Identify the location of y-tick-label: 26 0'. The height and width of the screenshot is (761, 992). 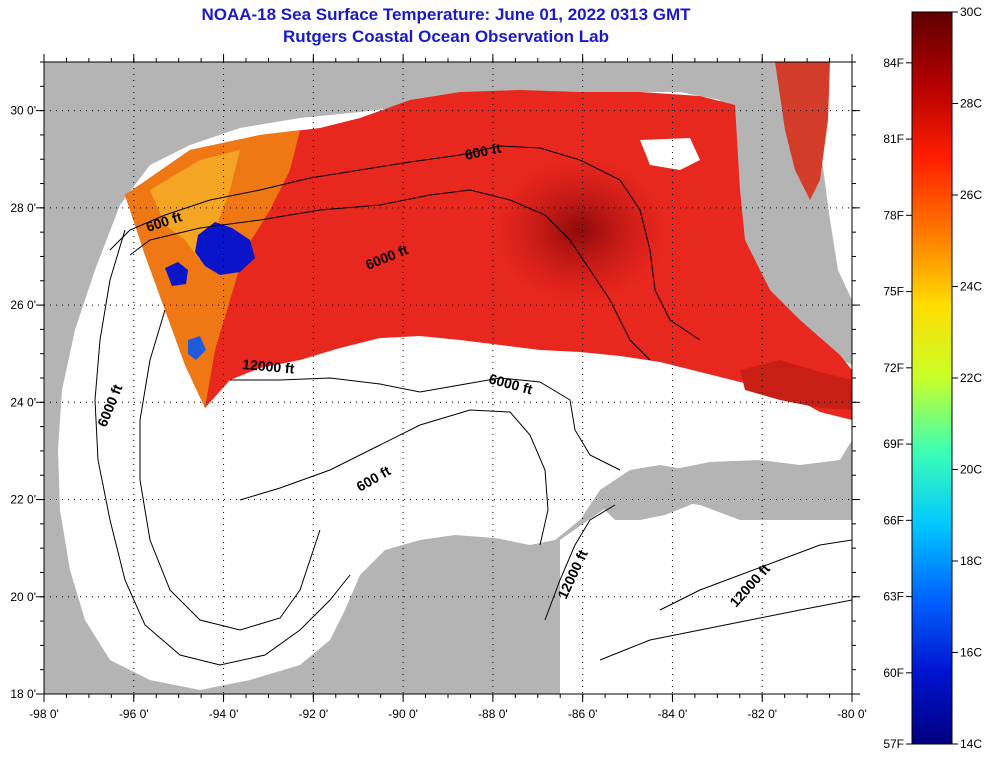
(23, 305).